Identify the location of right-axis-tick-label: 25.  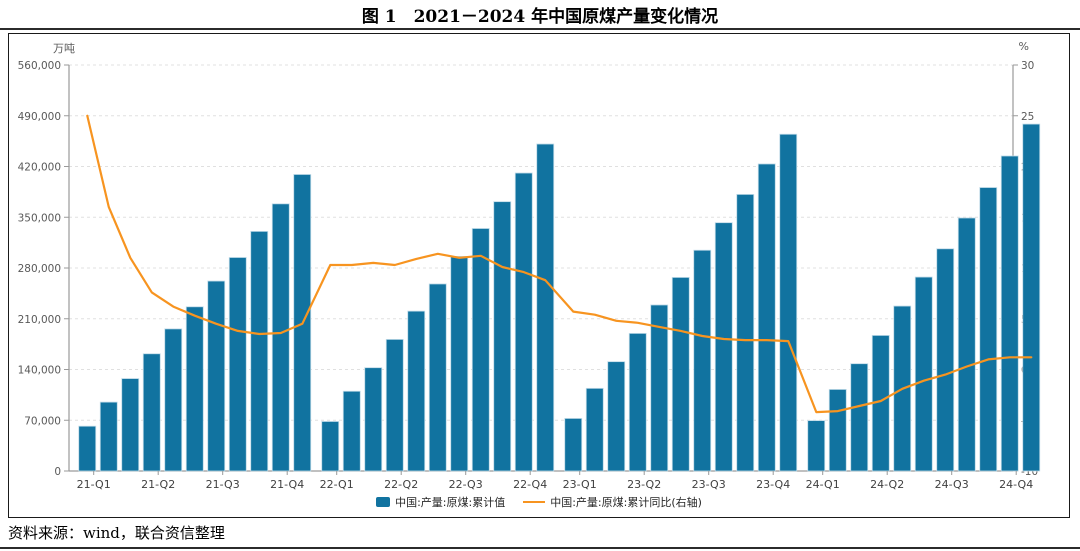
(1027, 117).